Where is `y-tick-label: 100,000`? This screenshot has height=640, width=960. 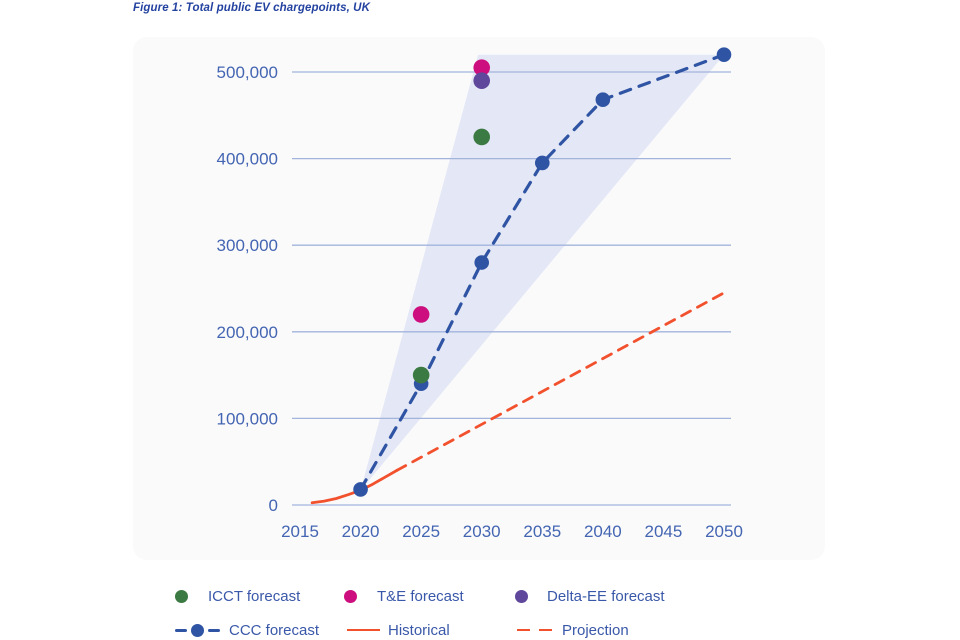 y-tick-label: 100,000 is located at coordinates (247, 418).